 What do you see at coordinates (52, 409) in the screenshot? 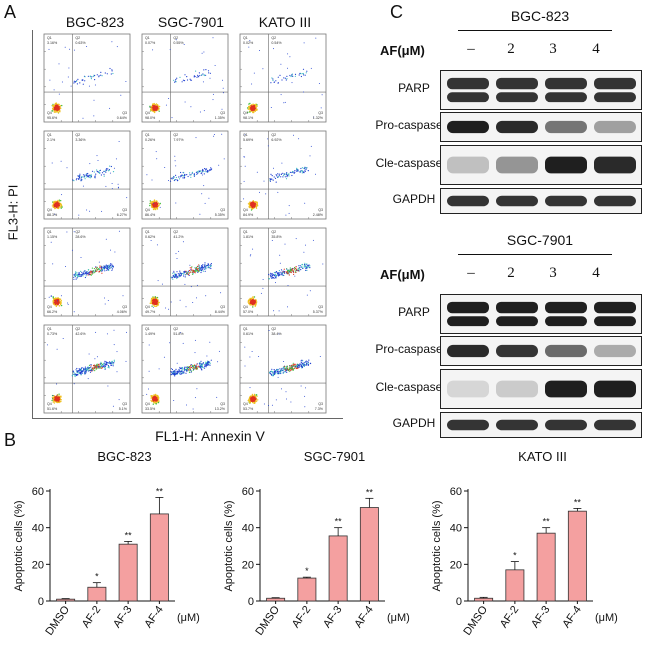
I see `quadrant-value: 51.6%` at bounding box center [52, 409].